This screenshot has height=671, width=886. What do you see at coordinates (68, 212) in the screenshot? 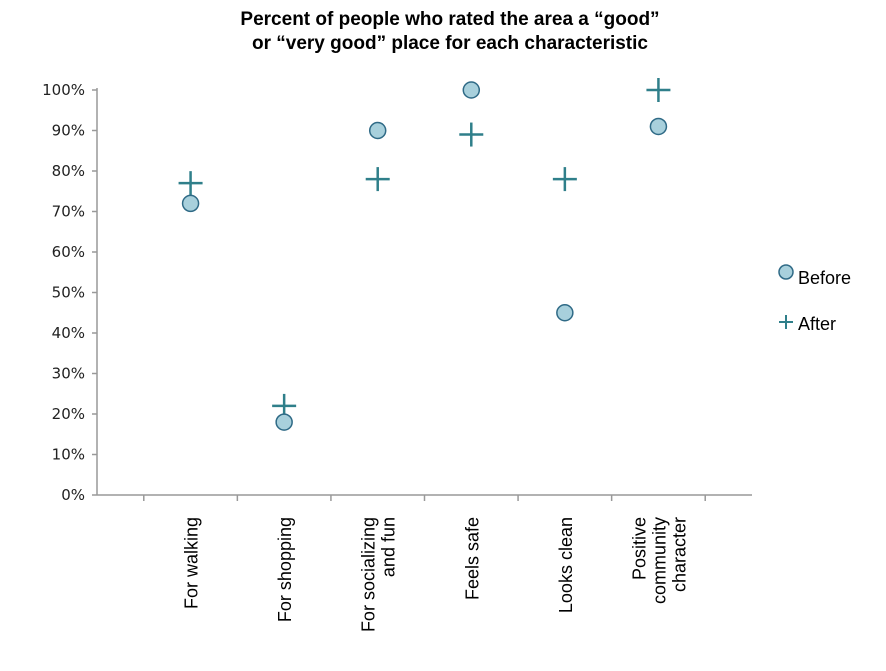
I see `y-tick-label: 70%` at bounding box center [68, 212].